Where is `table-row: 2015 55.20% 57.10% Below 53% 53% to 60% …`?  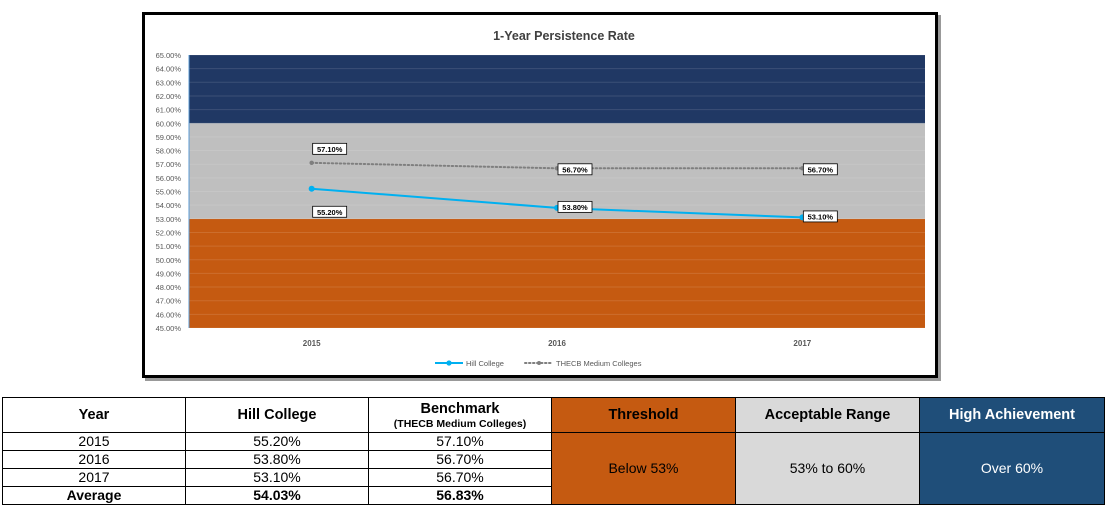 table-row: 2015 55.20% 57.10% Below 53% 53% to 60% … is located at coordinates (553, 468).